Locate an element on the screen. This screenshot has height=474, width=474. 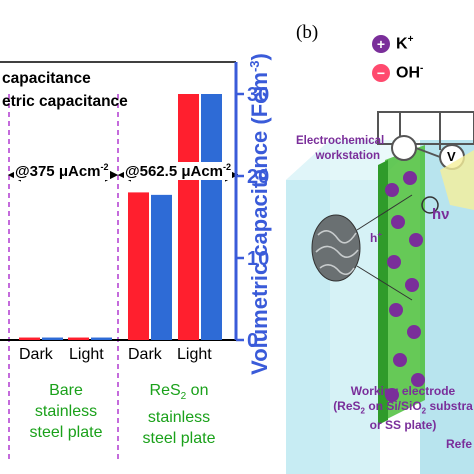
current-density-label: @562.5 μAcm-2 is located at coordinates (178, 171).